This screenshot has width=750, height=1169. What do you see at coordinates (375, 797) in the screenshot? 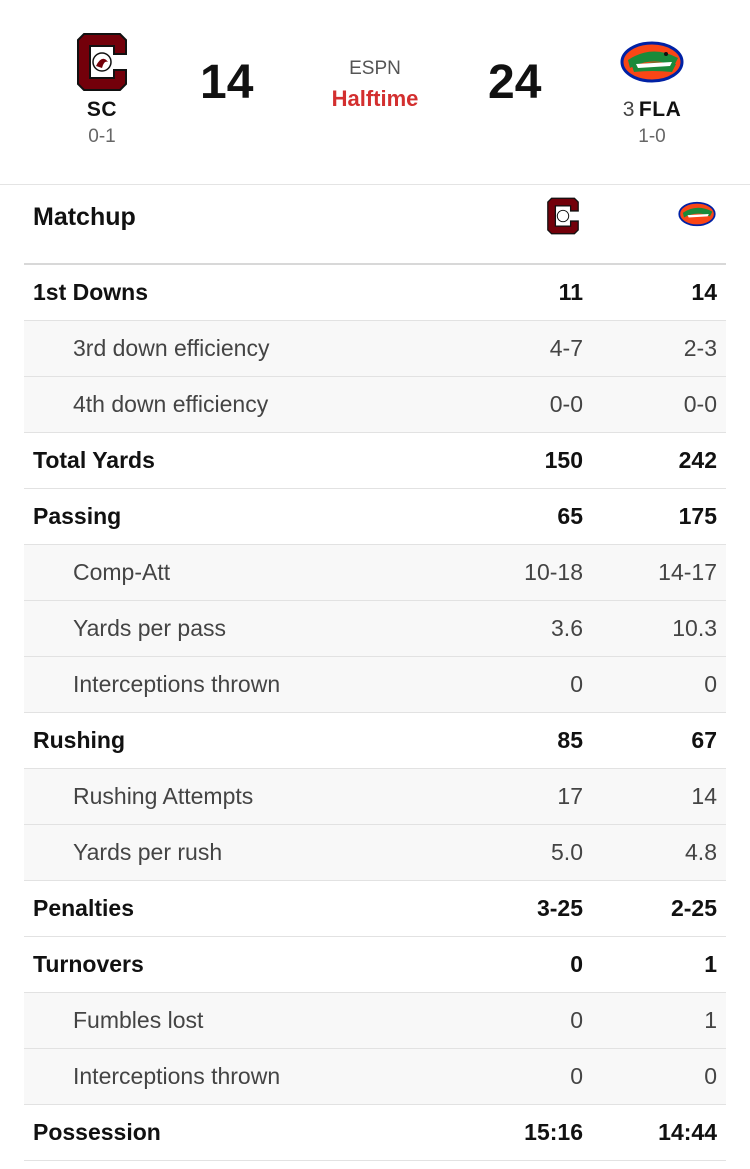
I see `stat-row: Rushing Attempts 17 14` at bounding box center [375, 797].